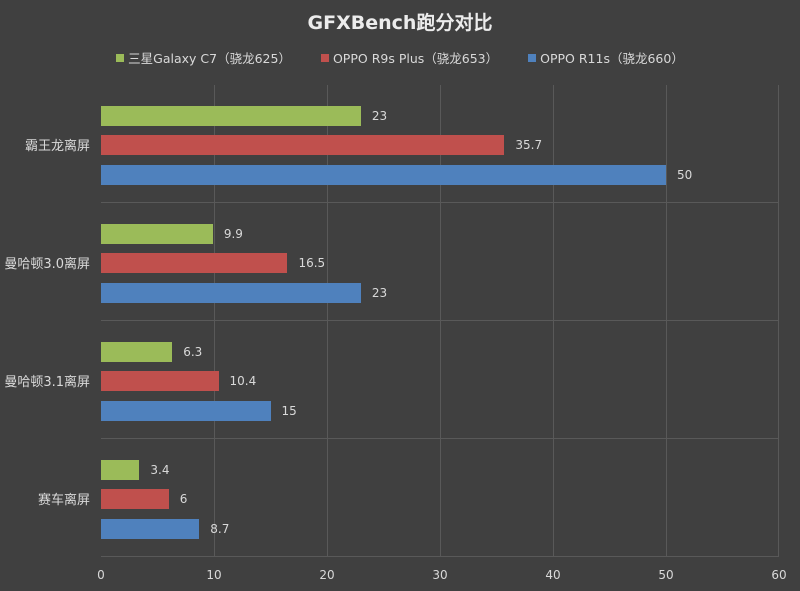 This screenshot has width=800, height=591. I want to click on bar-value-label: 8.7, so click(220, 529).